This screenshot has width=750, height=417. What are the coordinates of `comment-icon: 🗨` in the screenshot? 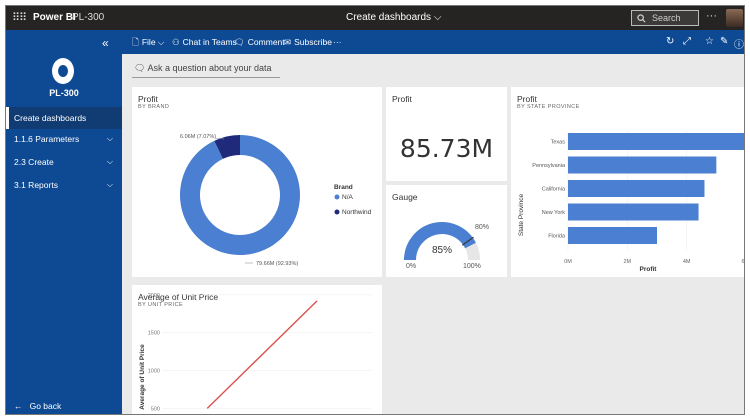 It's located at (239, 42).